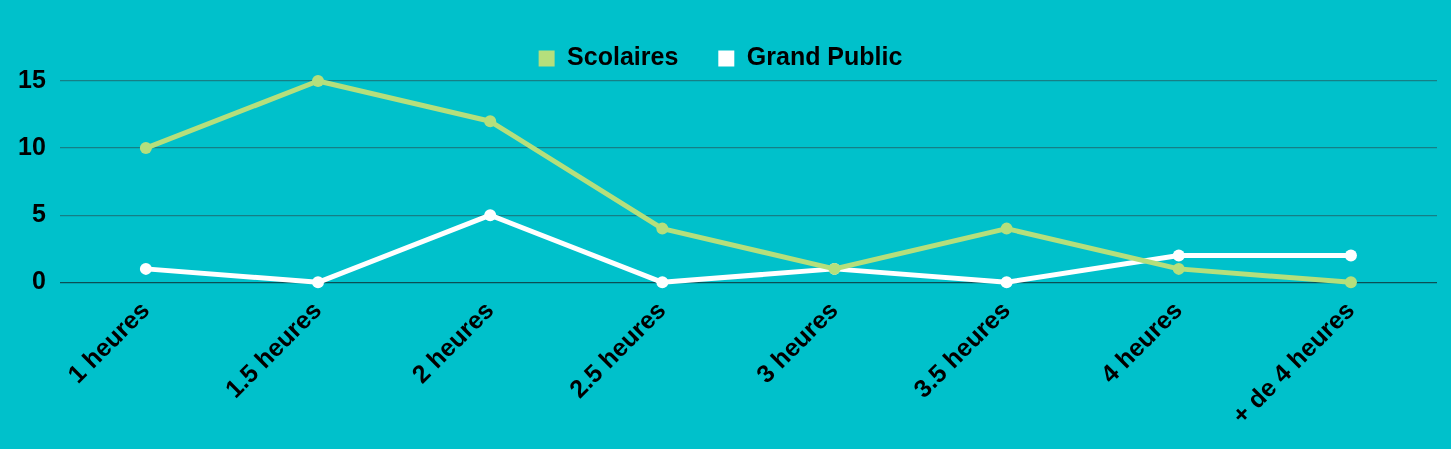 Image resolution: width=1451 pixels, height=449 pixels. I want to click on y-tick-label: 0, so click(38, 280).